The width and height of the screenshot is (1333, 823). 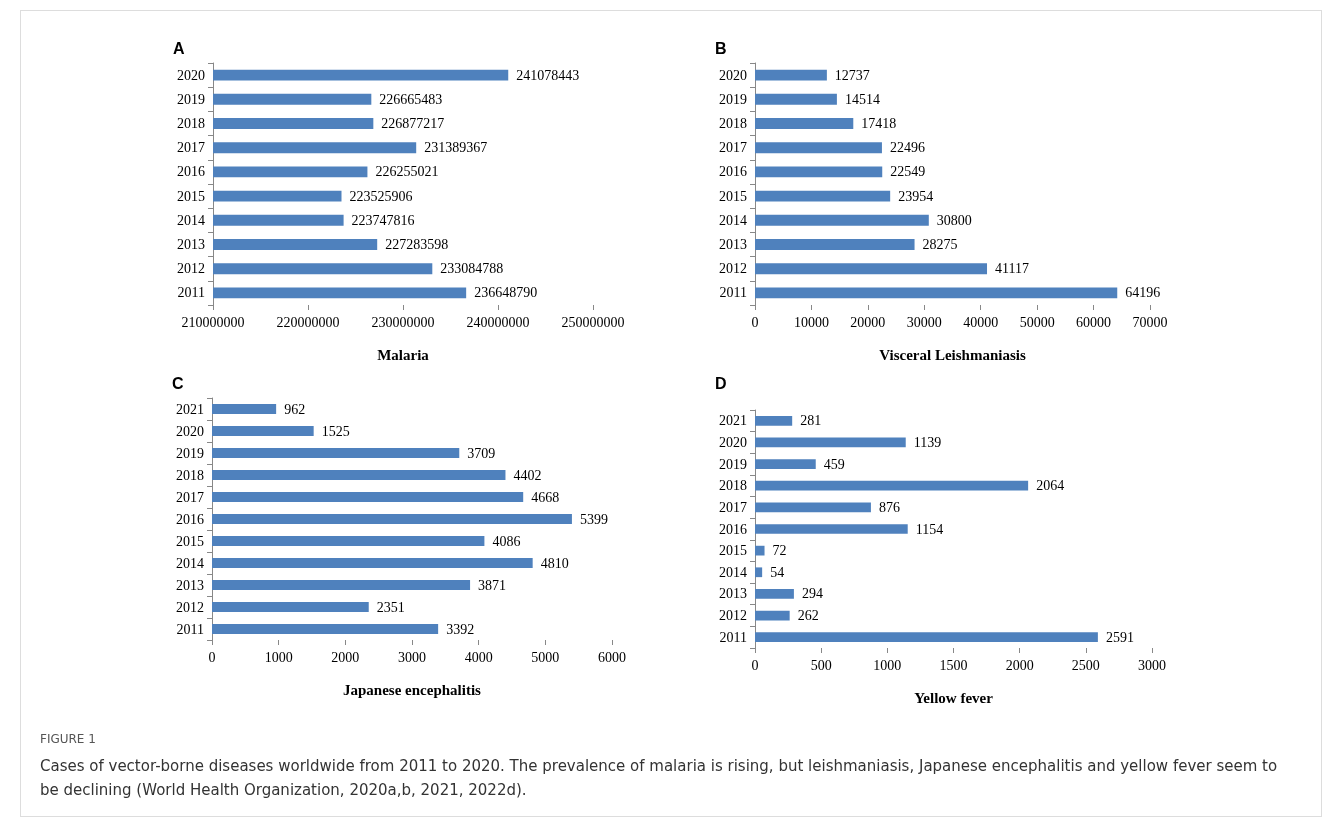 I want to click on data-label: 1139, so click(x=927, y=442).